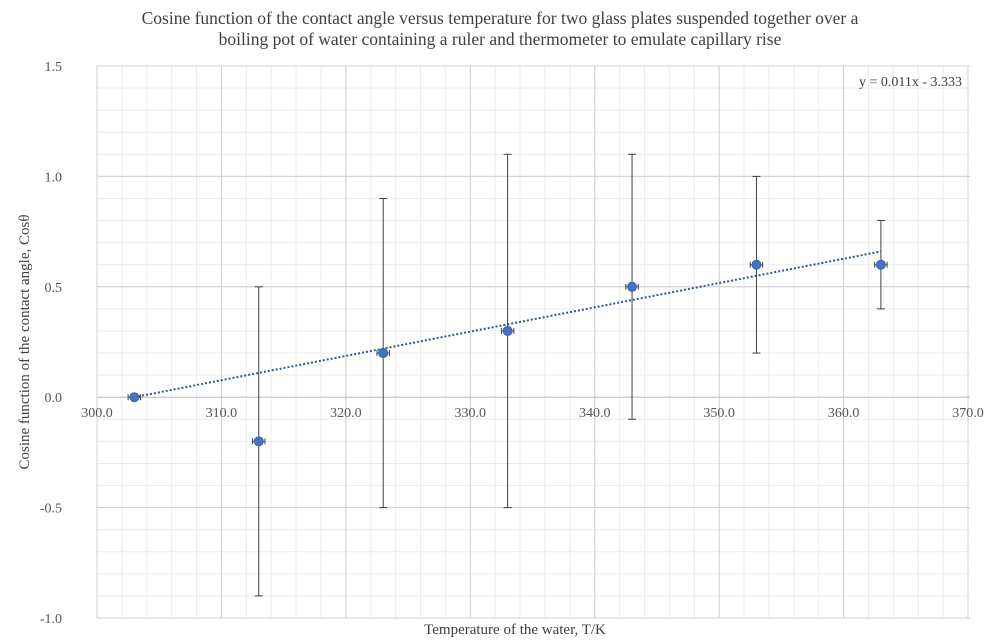 Image resolution: width=1000 pixels, height=642 pixels. Describe the element at coordinates (51, 509) in the screenshot. I see `y-tick-label: -0.5` at that location.